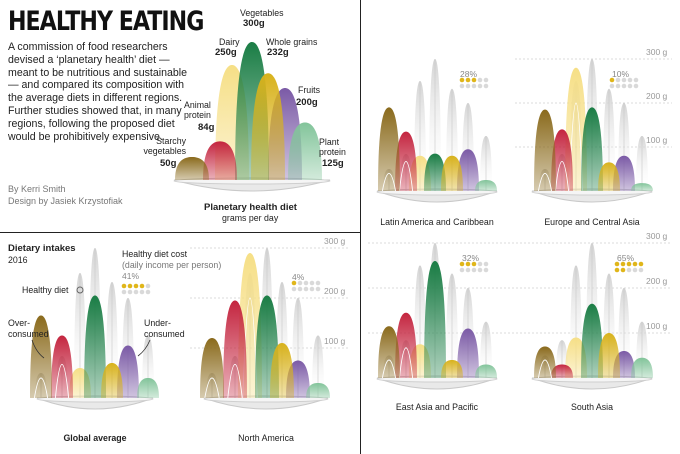  Describe the element at coordinates (229, 42) in the screenshot. I see `label-dairy: Dairy` at that location.